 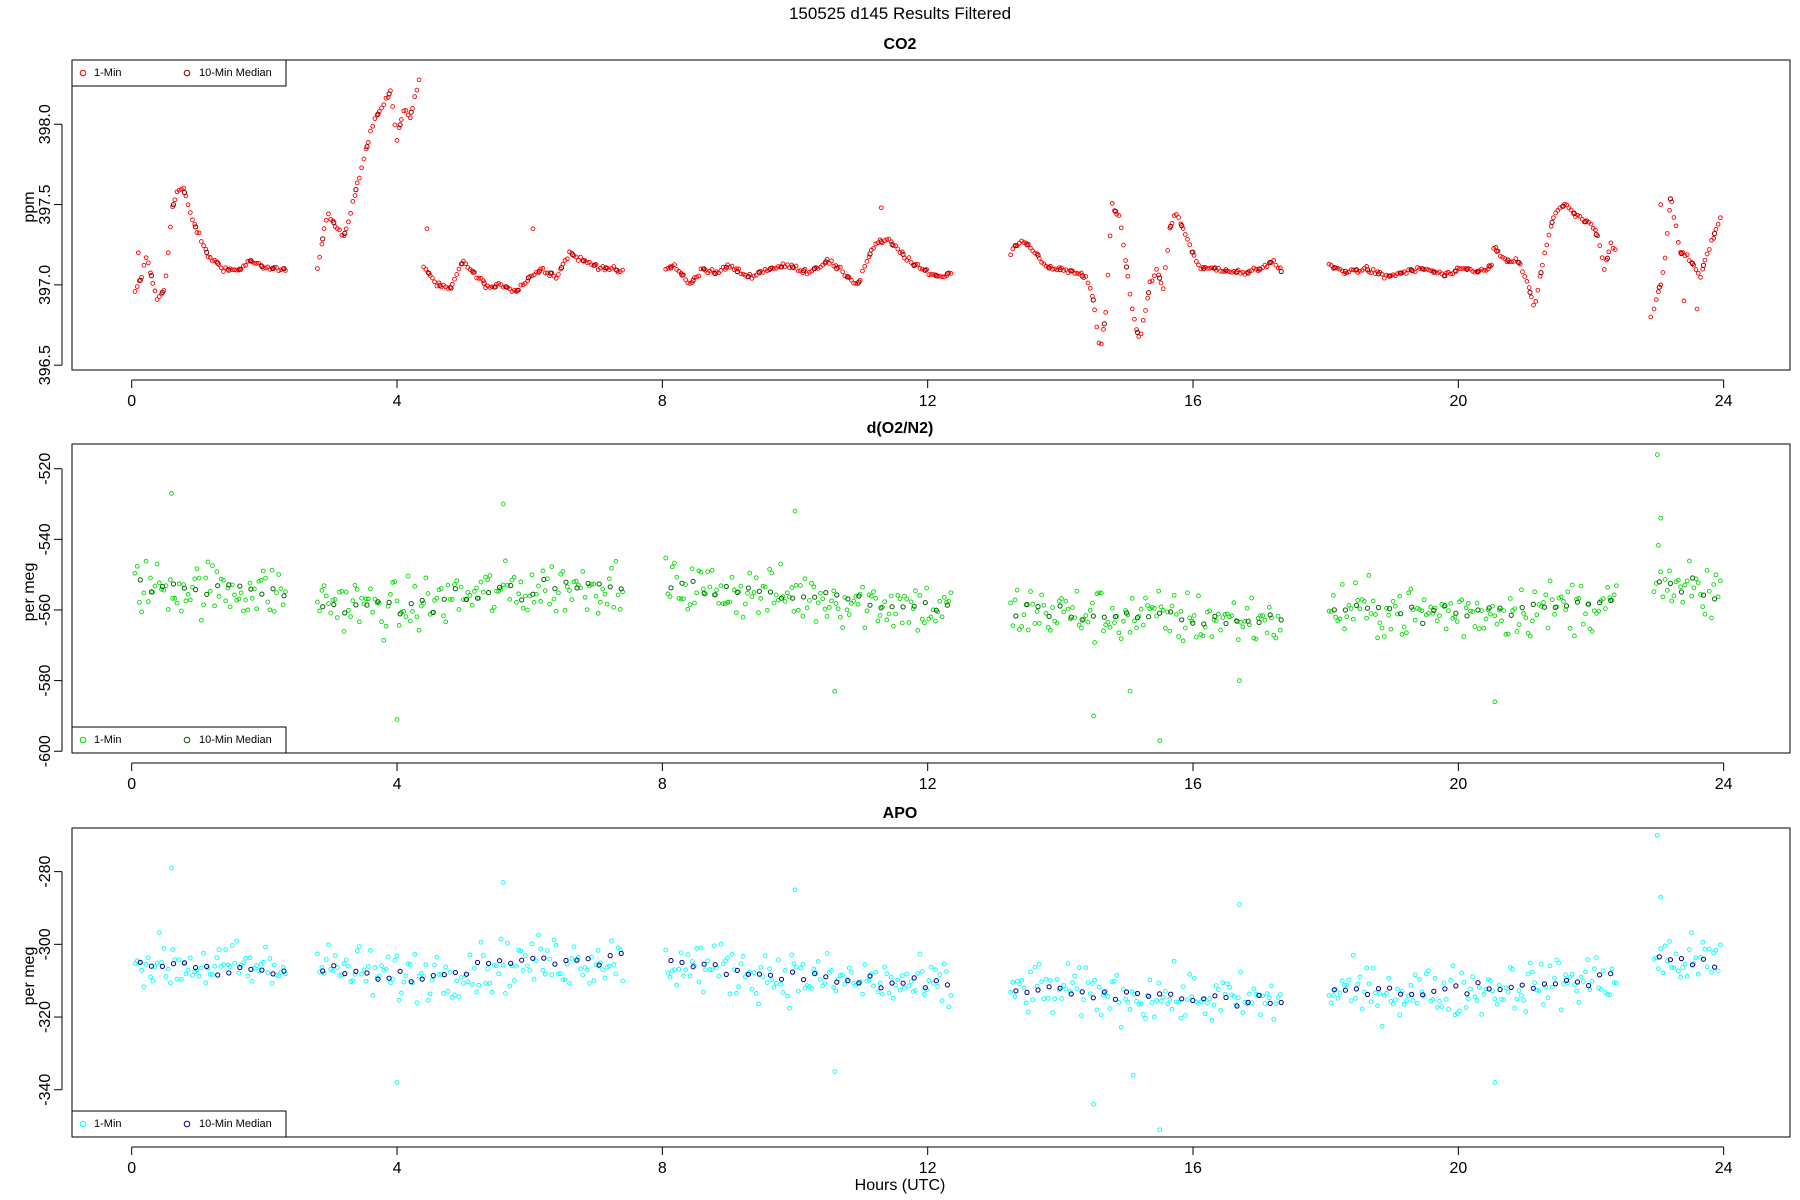 What do you see at coordinates (662, 1168) in the screenshot?
I see `apo-x-tick-label: 8` at bounding box center [662, 1168].